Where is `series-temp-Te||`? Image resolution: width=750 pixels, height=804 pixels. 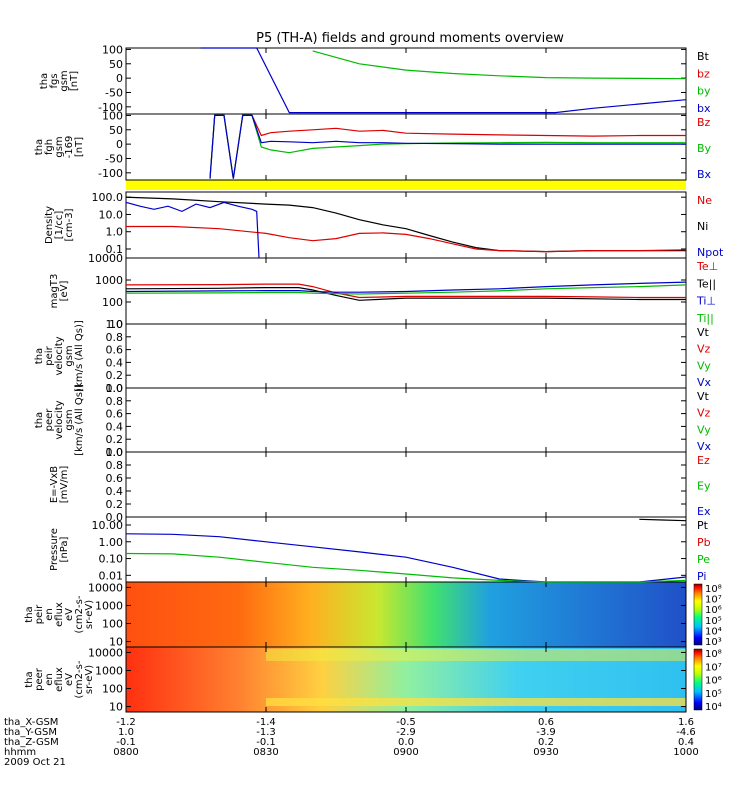
series-temp-Te|| is located at coordinates (405, 294).